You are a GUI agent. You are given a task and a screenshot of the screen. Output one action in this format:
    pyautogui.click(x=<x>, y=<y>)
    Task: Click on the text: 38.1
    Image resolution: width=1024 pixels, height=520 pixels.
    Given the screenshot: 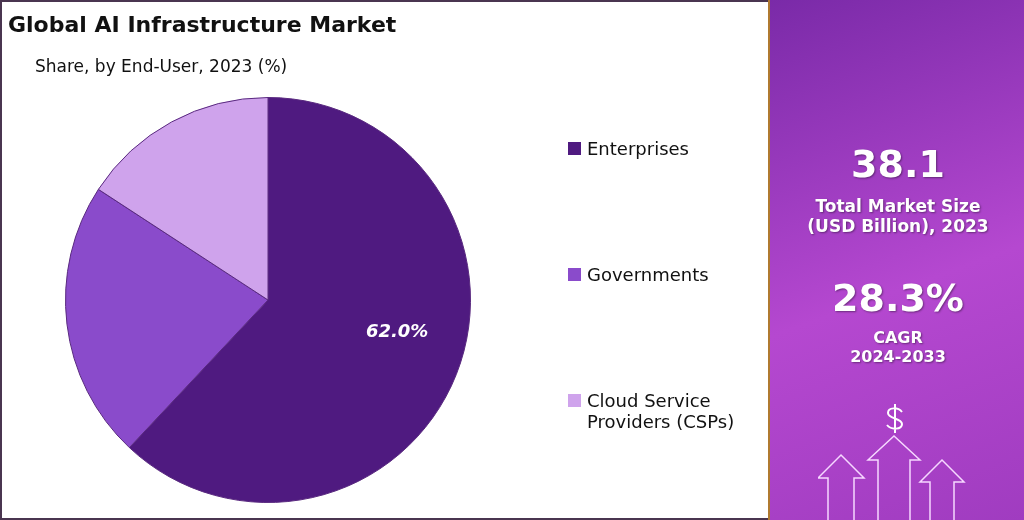 What is the action you would take?
    pyautogui.click(x=898, y=164)
    